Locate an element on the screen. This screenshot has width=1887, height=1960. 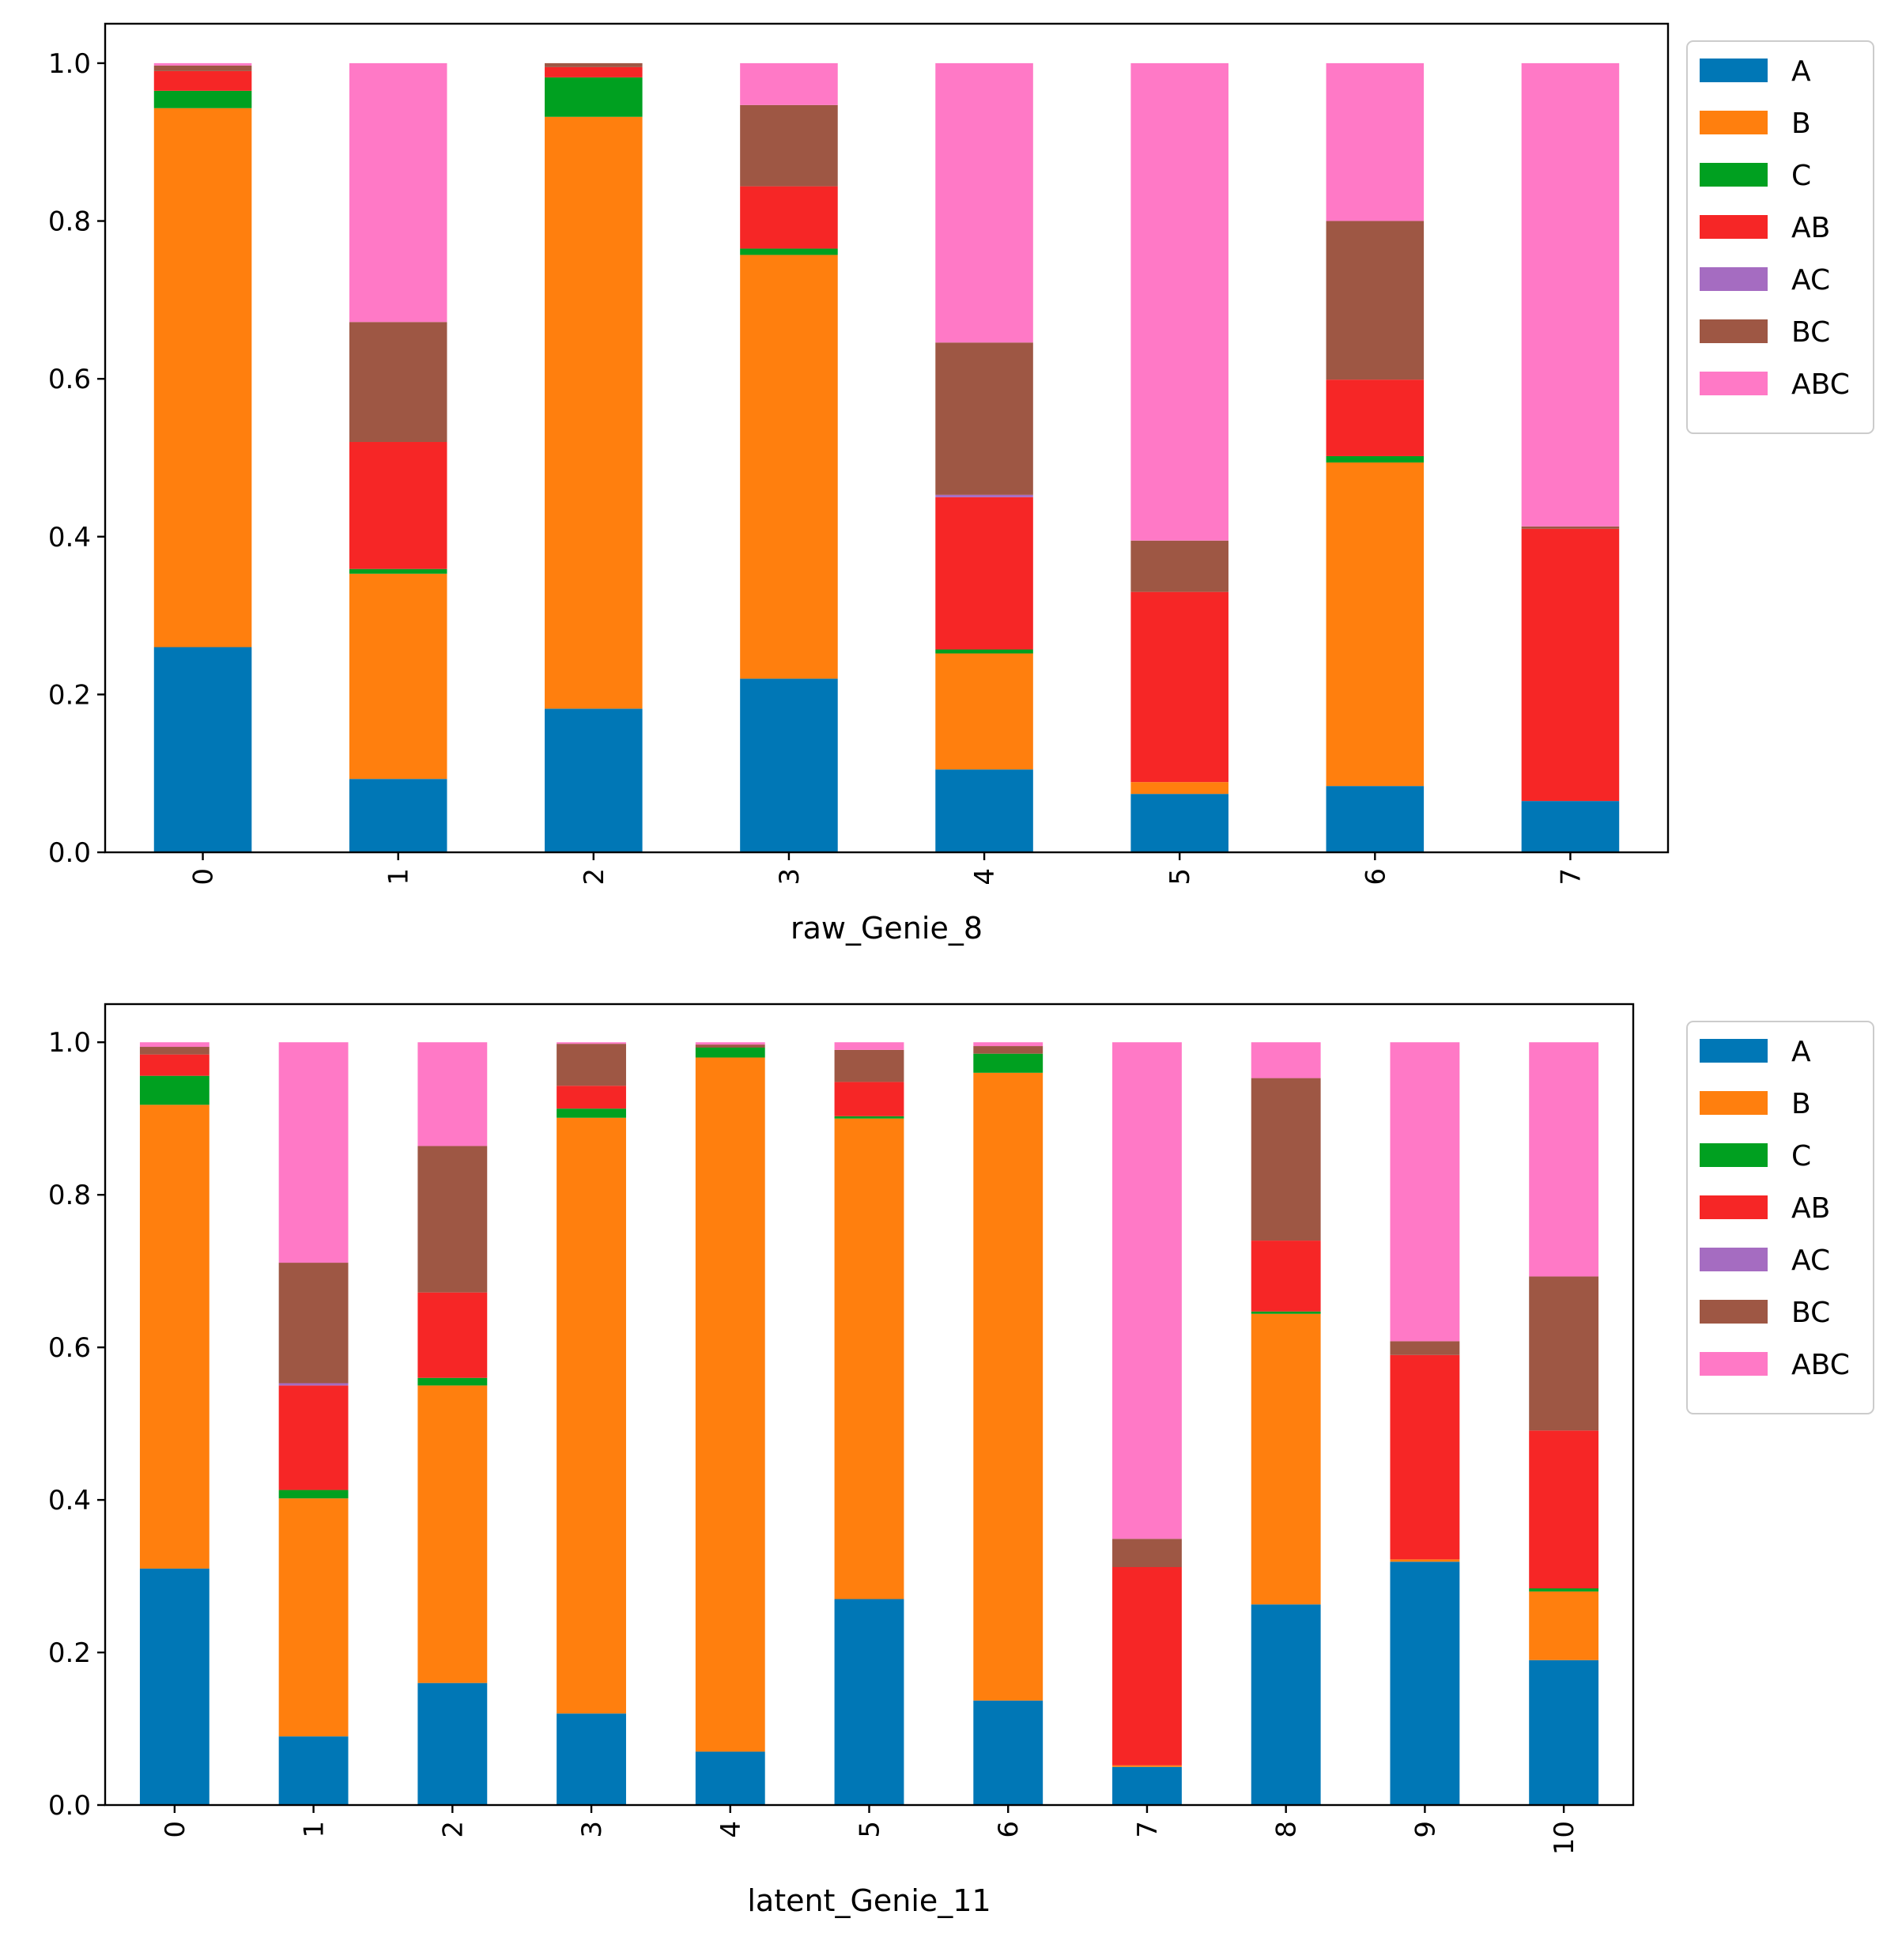
legend-swatch-A is located at coordinates (1734, 70).